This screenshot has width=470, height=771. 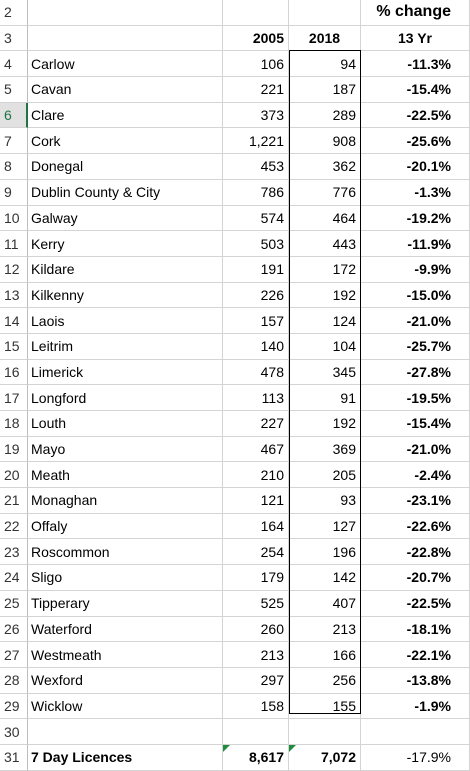 I want to click on county-name-cell: Wexford, so click(x=125, y=680).